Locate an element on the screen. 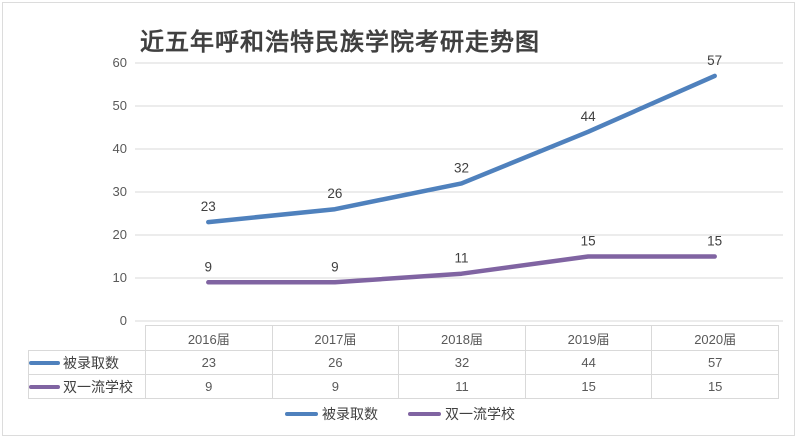  legend-item: 被录取数 is located at coordinates (331, 414).